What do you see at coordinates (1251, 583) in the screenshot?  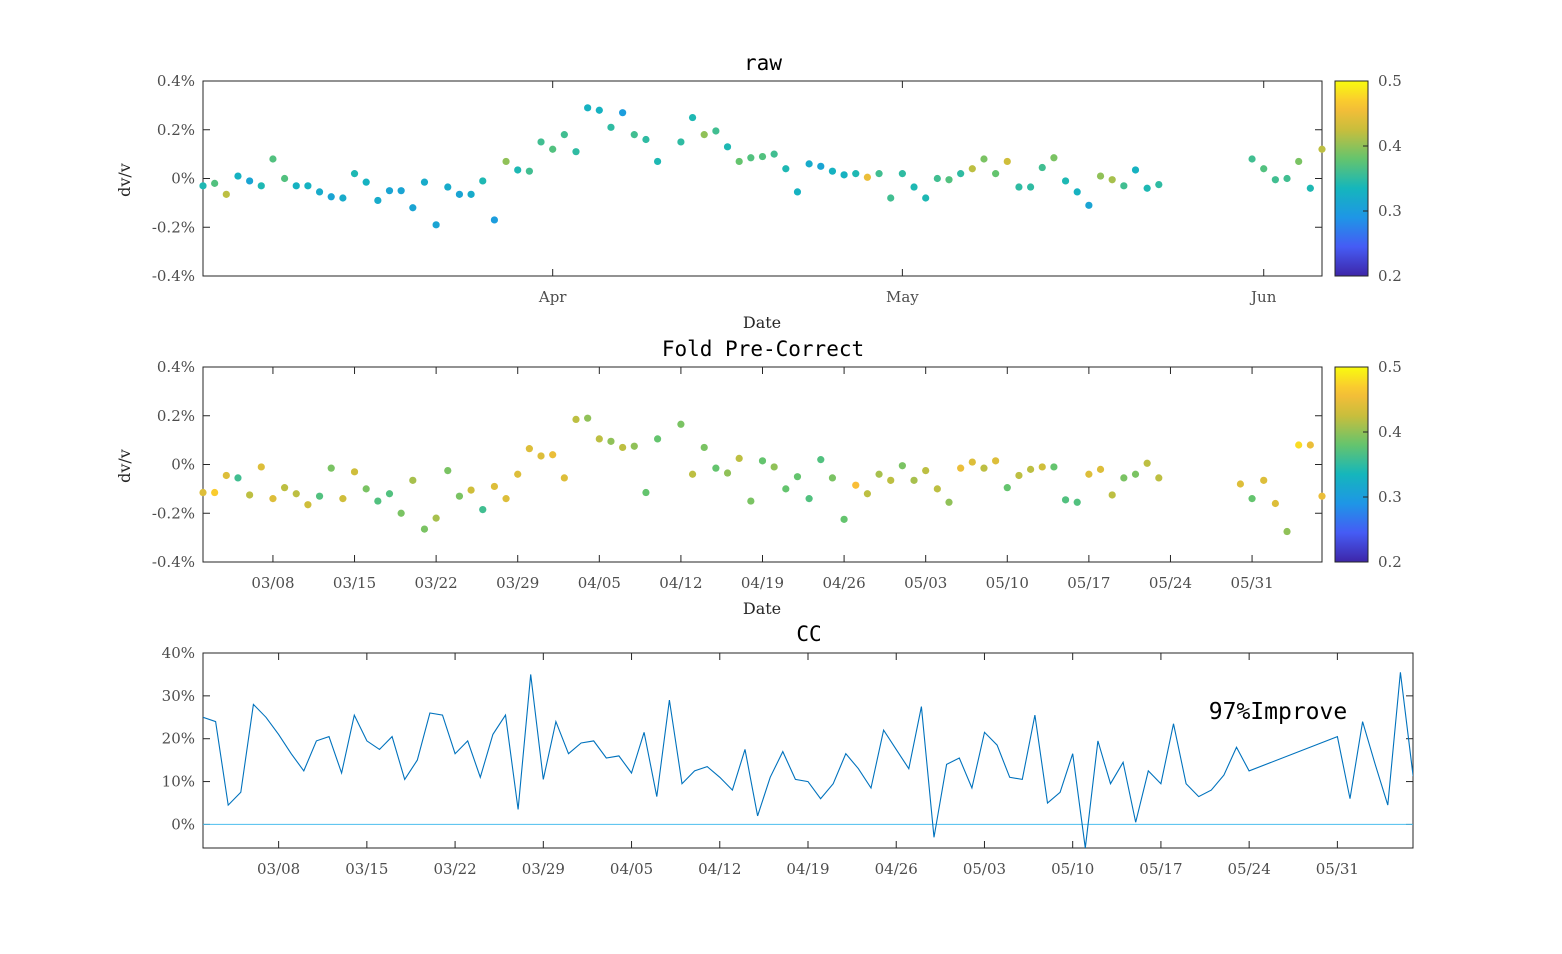 I see `x-tick-label: 05/31` at bounding box center [1251, 583].